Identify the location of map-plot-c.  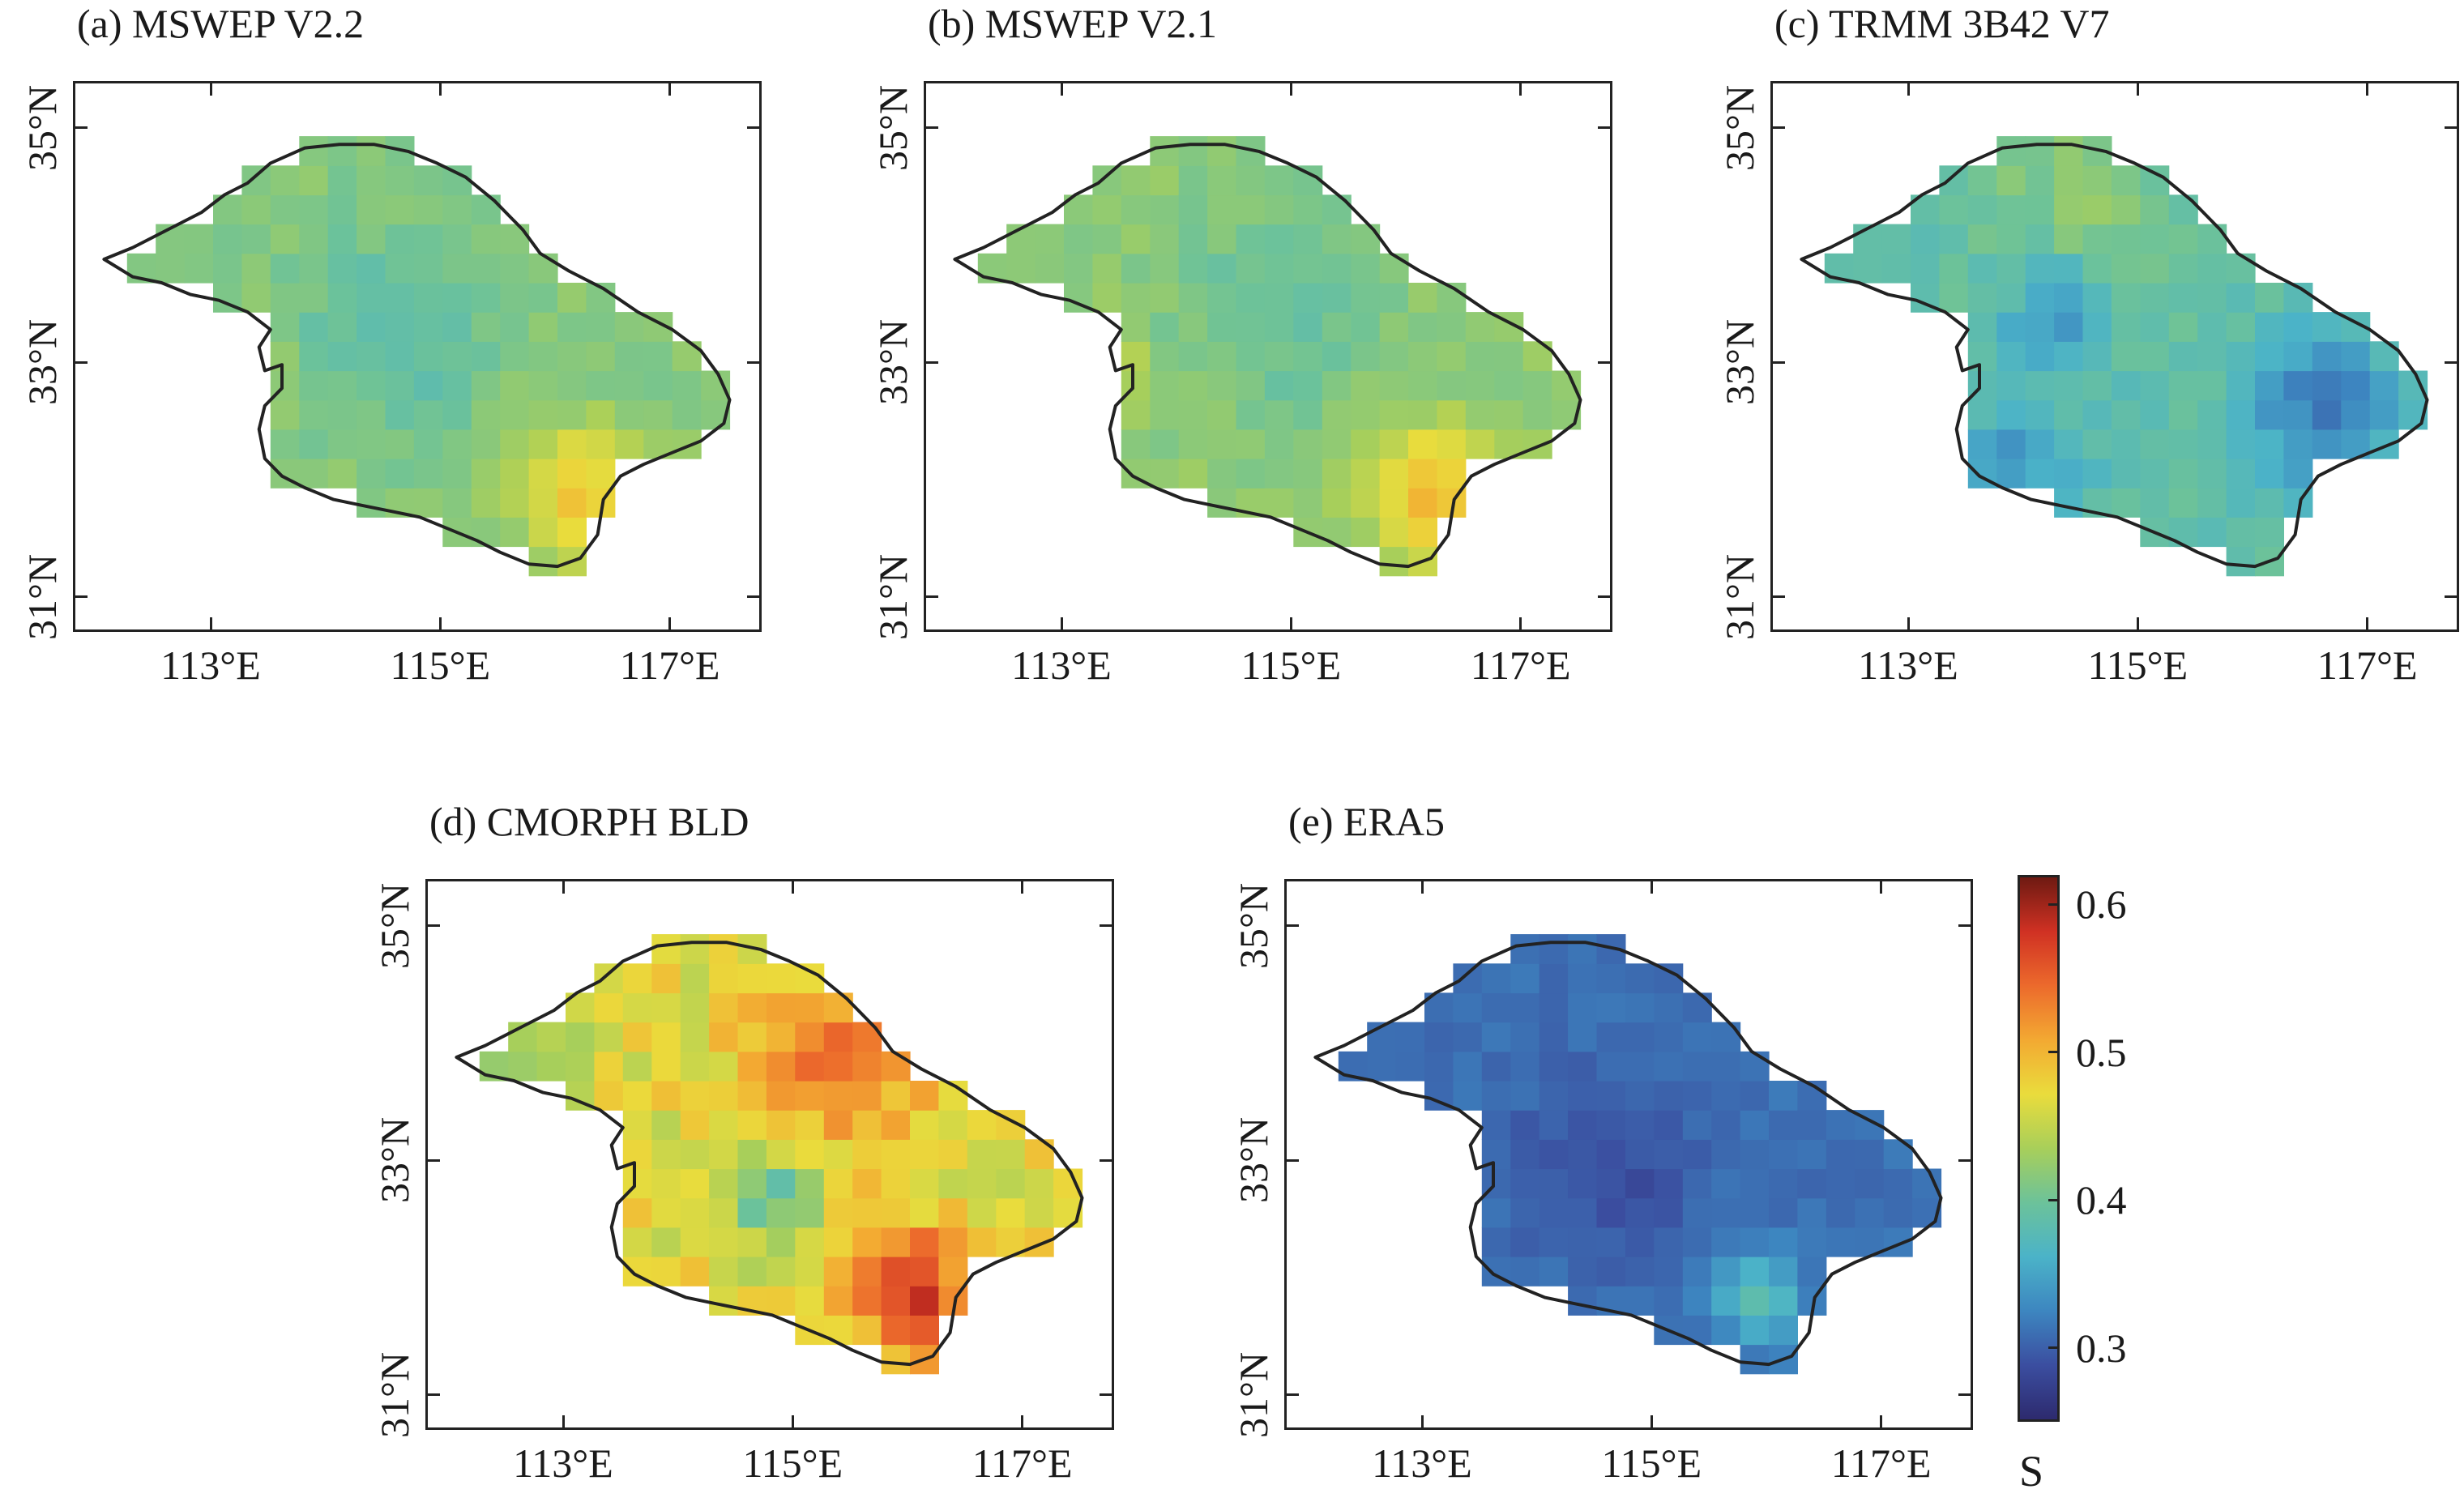
(2114, 356).